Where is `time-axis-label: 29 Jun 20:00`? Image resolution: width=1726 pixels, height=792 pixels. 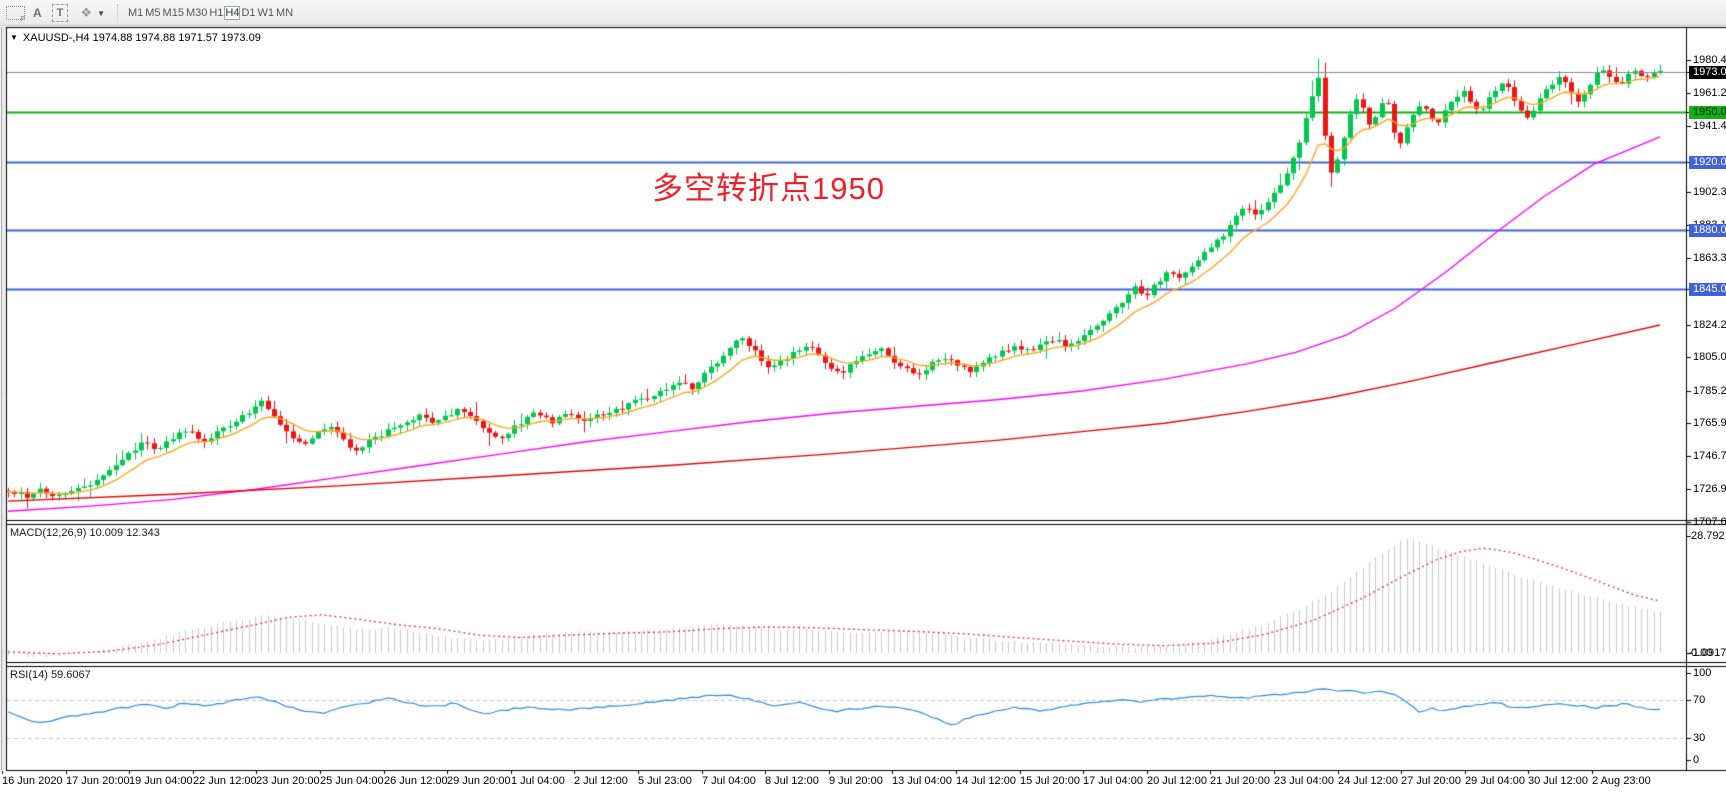 time-axis-label: 29 Jun 20:00 is located at coordinates (479, 781).